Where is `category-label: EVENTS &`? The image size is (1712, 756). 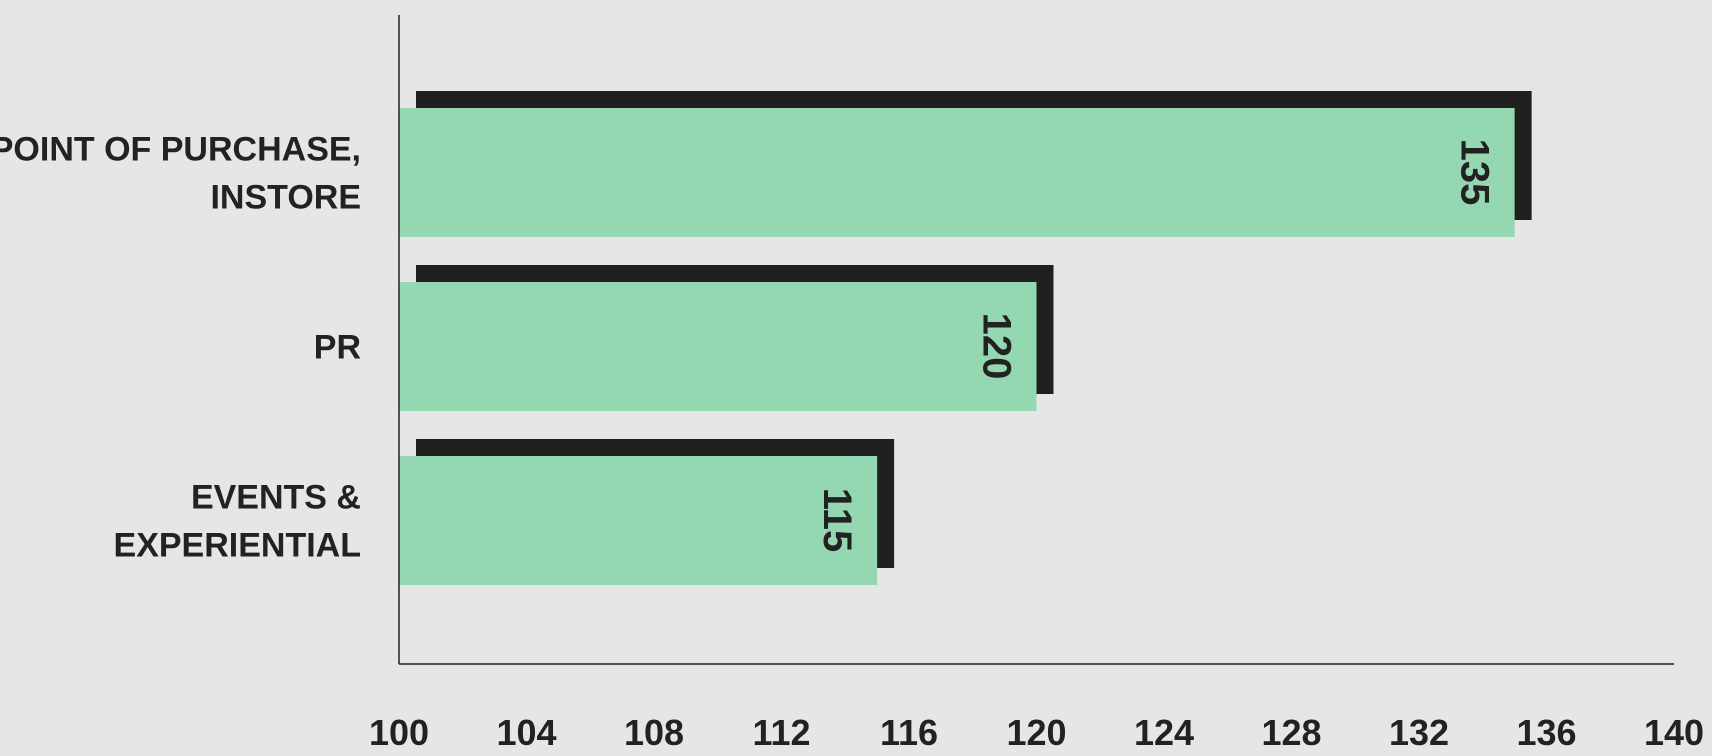 category-label: EVENTS & is located at coordinates (276, 498).